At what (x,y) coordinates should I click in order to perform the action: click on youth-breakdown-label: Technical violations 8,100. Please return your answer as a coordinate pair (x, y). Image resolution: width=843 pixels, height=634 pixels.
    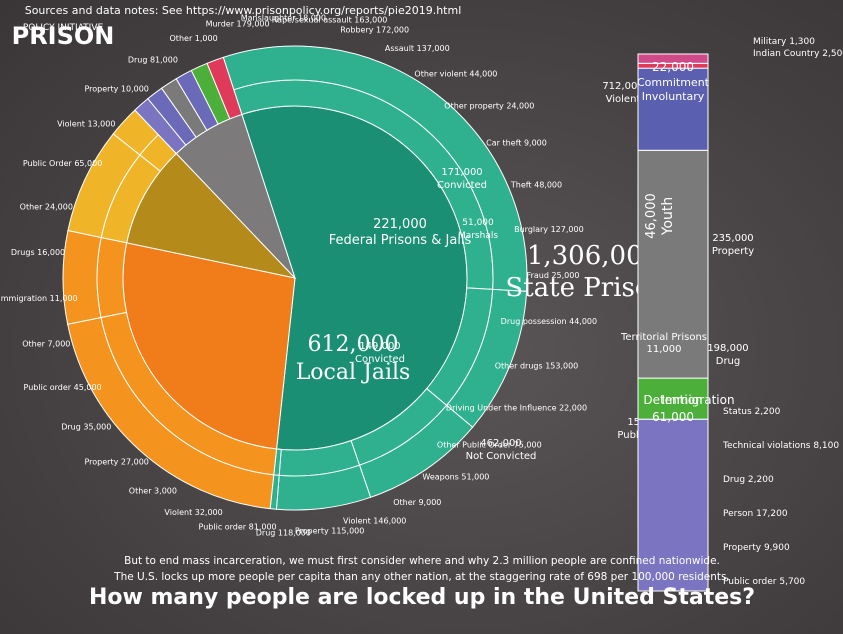
    Looking at the image, I should click on (780, 446).